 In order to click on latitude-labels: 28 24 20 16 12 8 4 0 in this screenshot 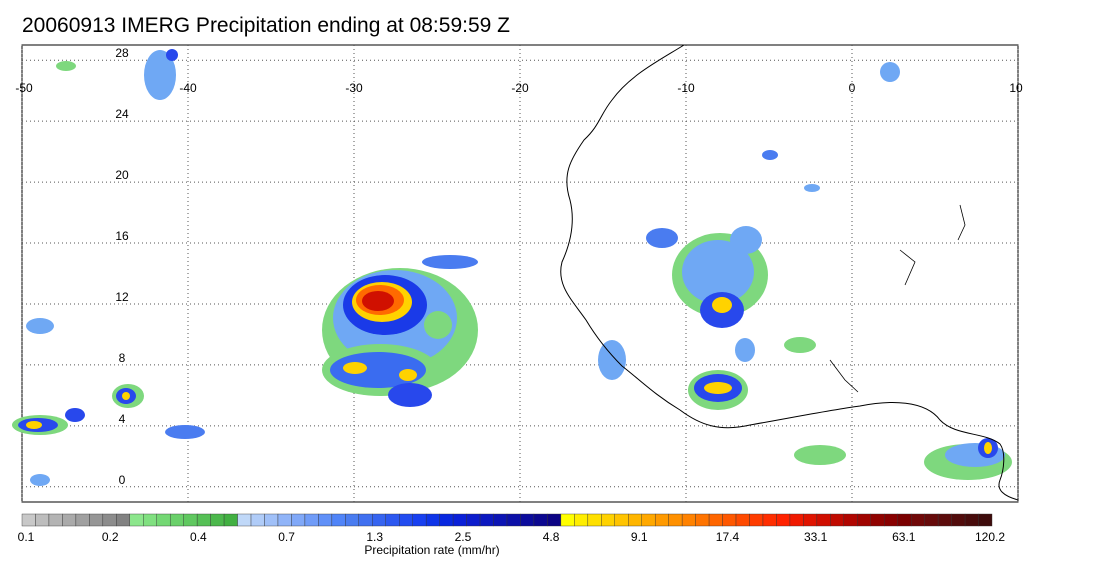, I will do `click(122, 266)`.